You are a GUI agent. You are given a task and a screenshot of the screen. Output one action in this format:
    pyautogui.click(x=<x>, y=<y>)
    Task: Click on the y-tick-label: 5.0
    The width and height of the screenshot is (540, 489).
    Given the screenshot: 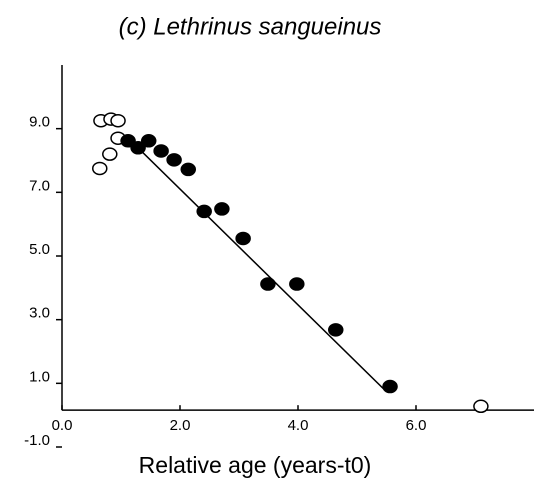 What is the action you would take?
    pyautogui.click(x=39, y=249)
    